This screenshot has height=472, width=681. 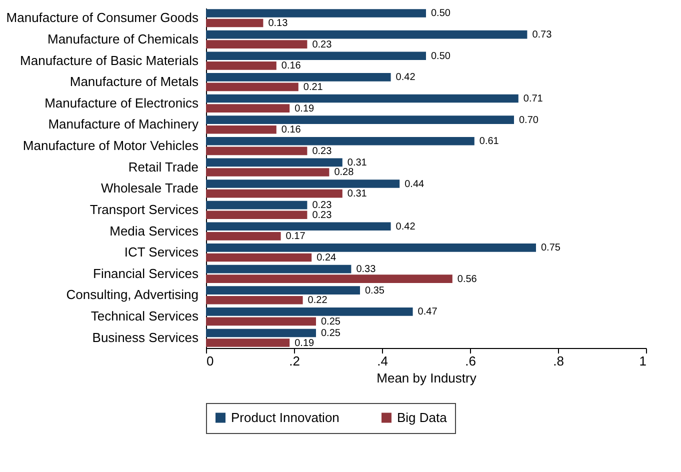 What do you see at coordinates (428, 312) in the screenshot?
I see `data-label: 0.47` at bounding box center [428, 312].